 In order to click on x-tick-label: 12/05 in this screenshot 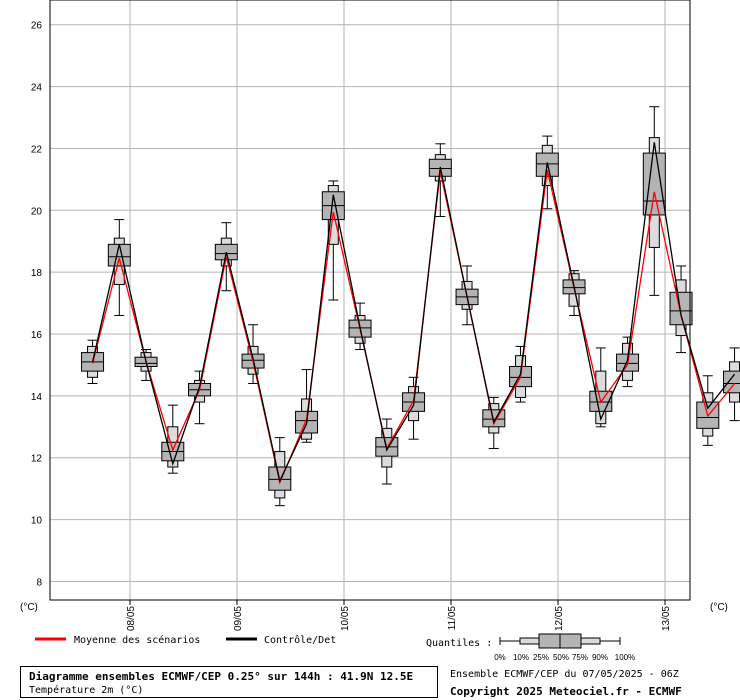, I will do `click(559, 618)`.